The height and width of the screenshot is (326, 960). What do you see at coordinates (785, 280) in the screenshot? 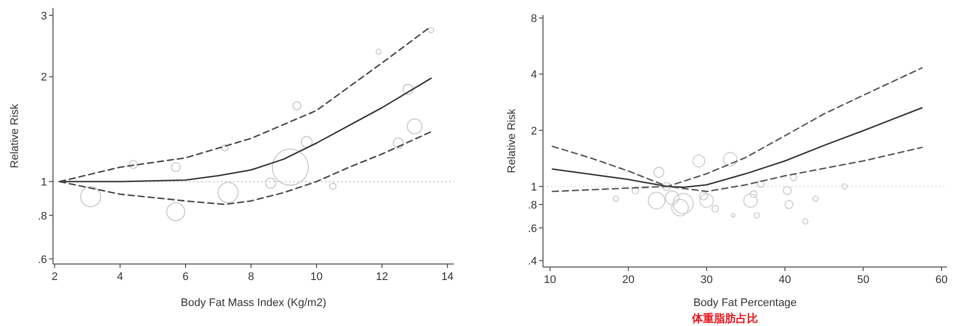
I see `x-tick-label: 40` at bounding box center [785, 280].